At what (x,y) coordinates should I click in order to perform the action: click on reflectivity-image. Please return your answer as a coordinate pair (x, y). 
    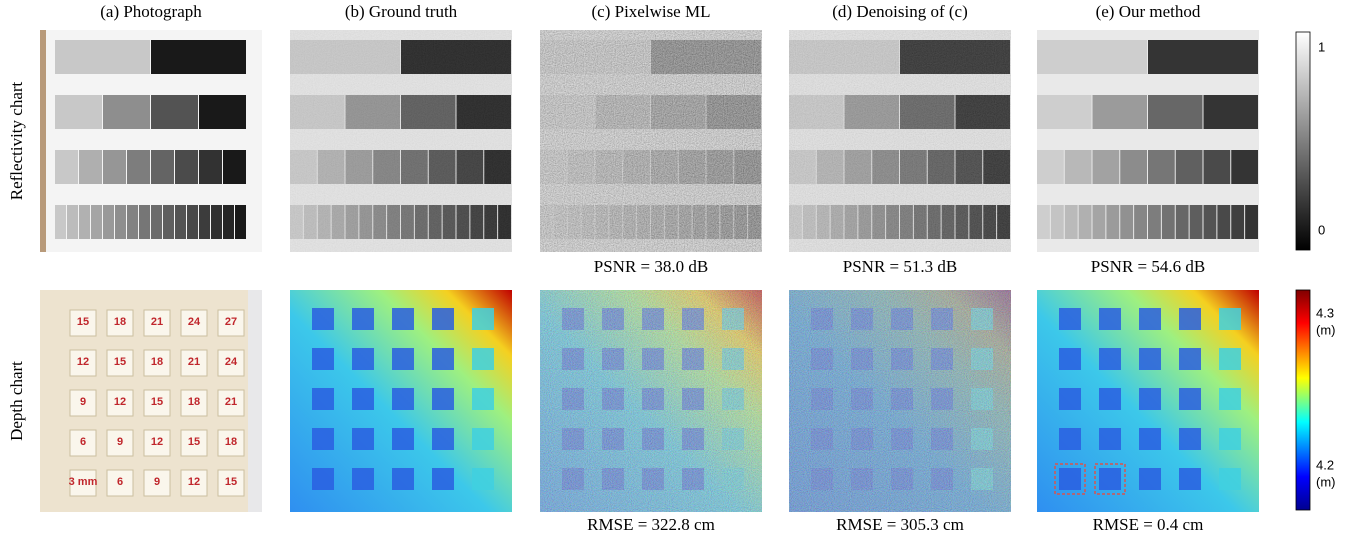
    Looking at the image, I should click on (151, 141).